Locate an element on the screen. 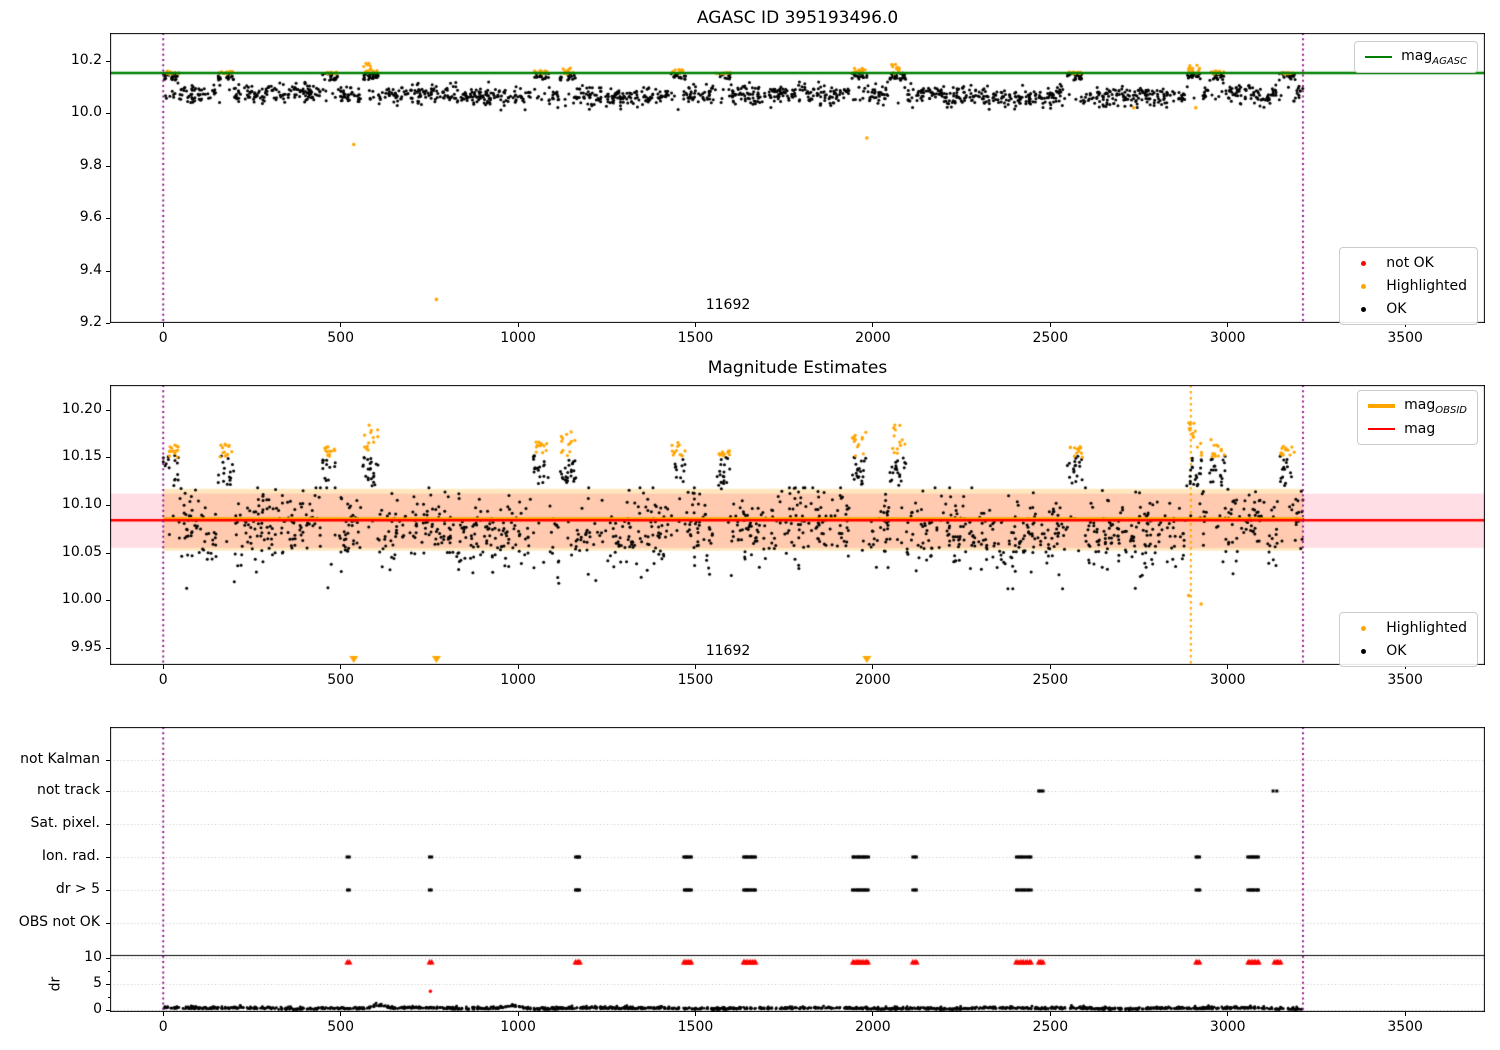 This screenshot has height=1050, width=1500. dr-tick-label: 0 is located at coordinates (97, 1009).